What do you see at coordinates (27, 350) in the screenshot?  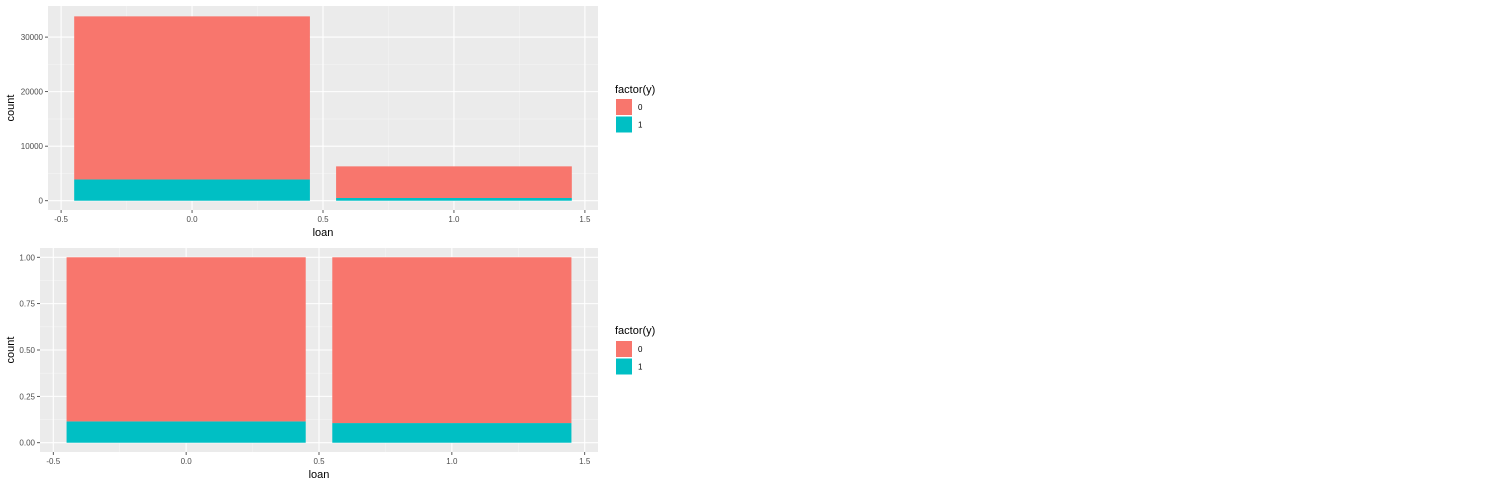 I see `y-tick-label: 0.50` at bounding box center [27, 350].